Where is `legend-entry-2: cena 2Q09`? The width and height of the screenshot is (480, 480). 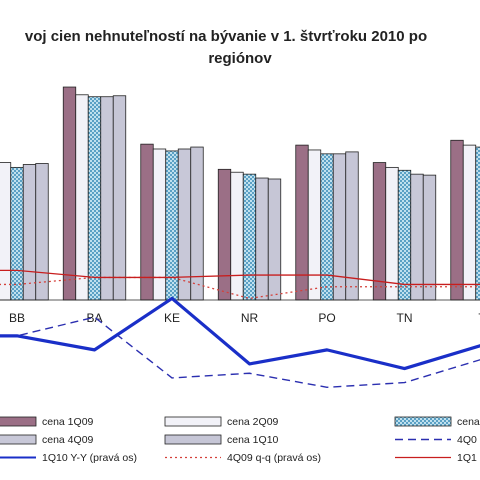 legend-entry-2: cena 2Q09 is located at coordinates (221, 422).